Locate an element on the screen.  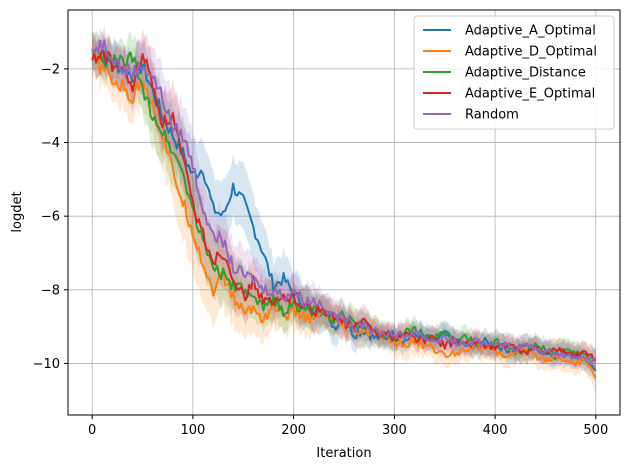
x-tick-label: 200 is located at coordinates (293, 430).